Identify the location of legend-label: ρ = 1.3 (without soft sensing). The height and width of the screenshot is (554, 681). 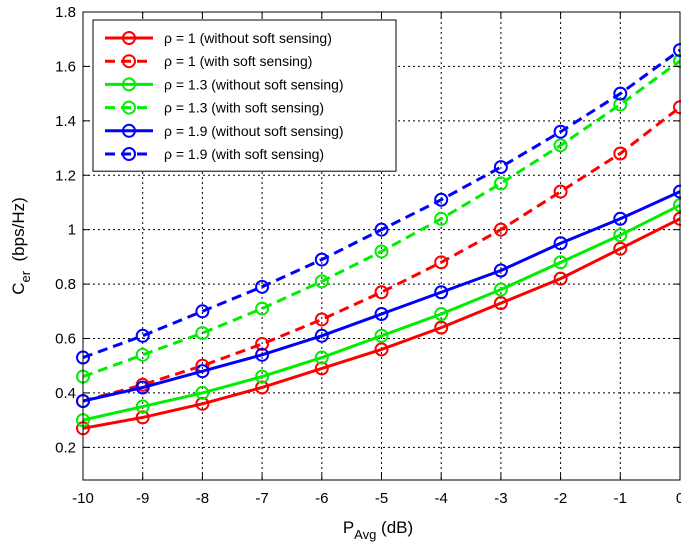
(254, 84).